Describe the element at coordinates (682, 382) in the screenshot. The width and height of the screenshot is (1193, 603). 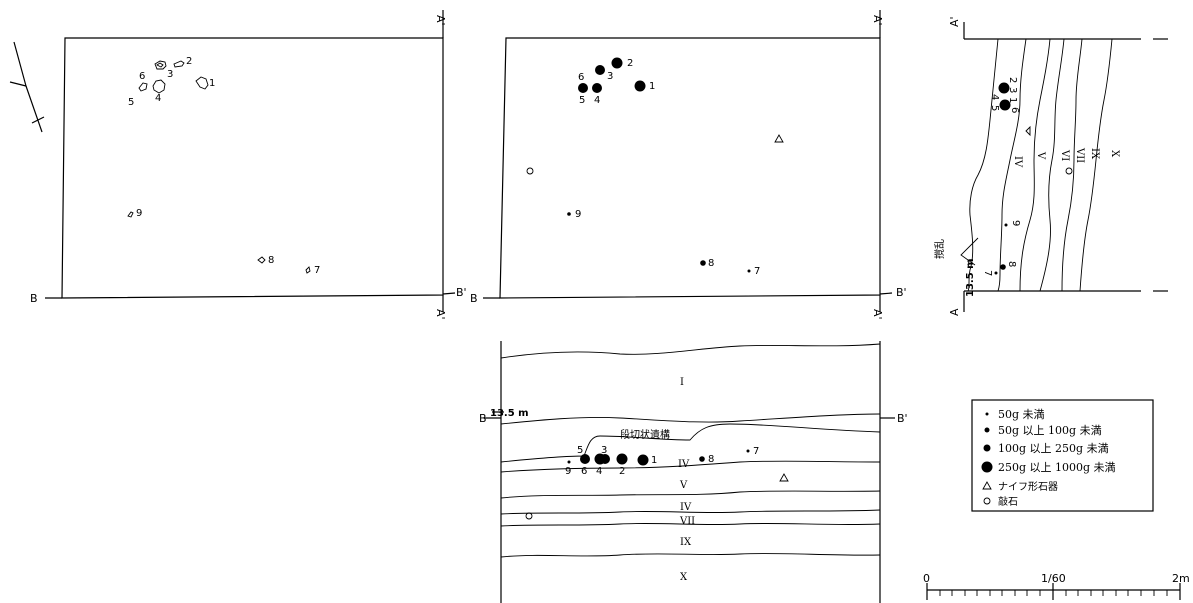
I see `section-b-layer-I: I` at that location.